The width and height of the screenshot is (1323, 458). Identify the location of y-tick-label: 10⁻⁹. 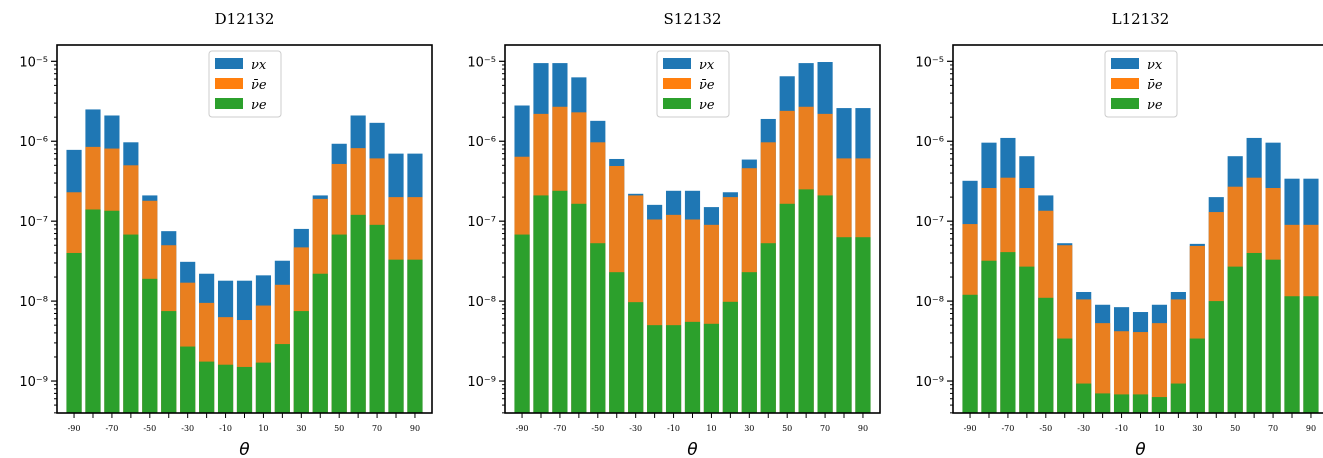
(33, 382).